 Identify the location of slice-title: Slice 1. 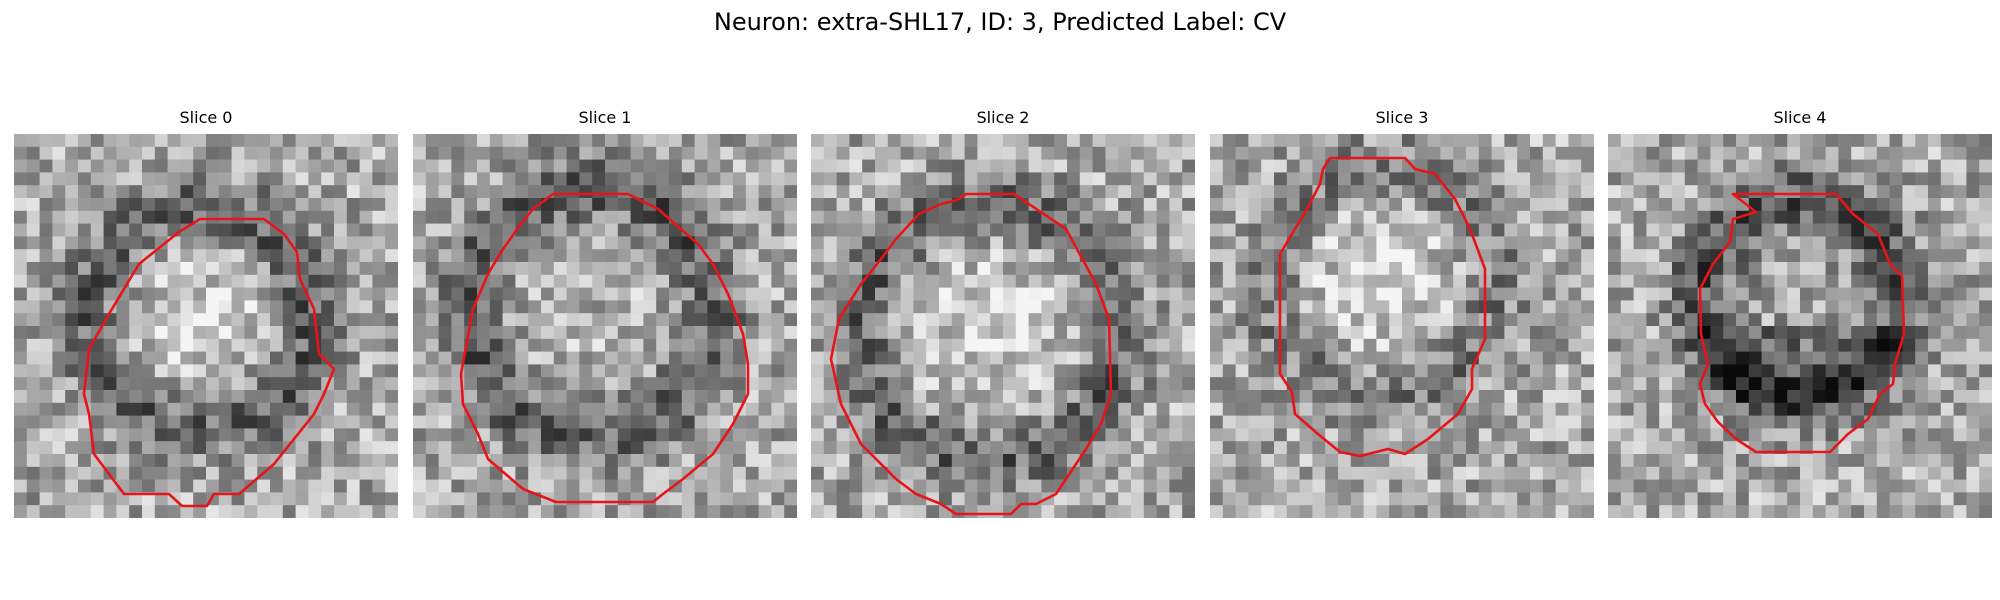
(605, 117).